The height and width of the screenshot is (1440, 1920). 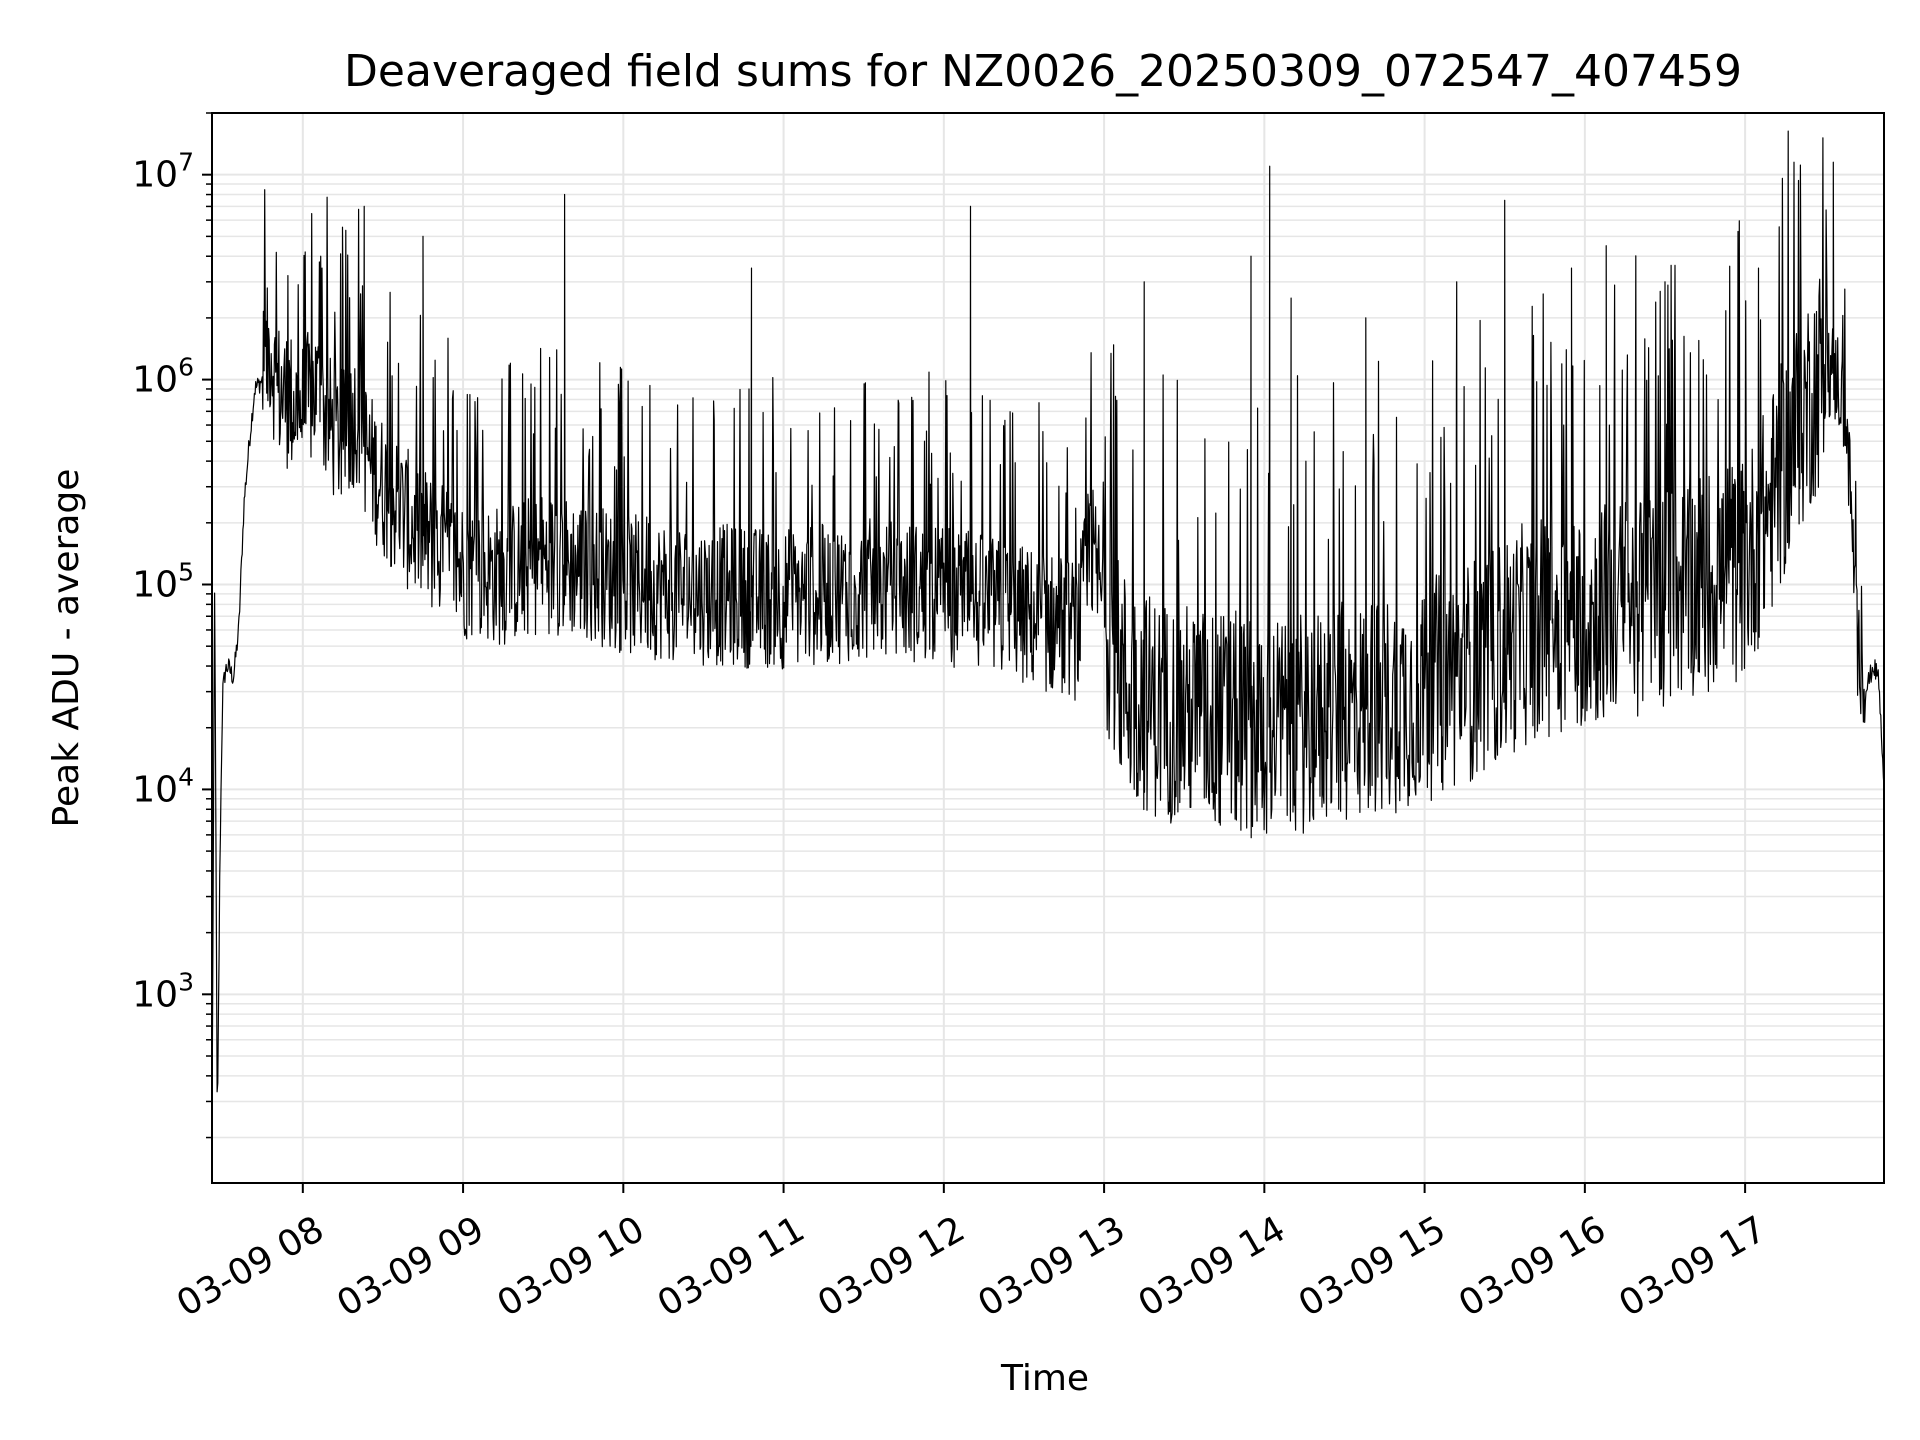 I want to click on x-tick-label: 03-09 13, so click(x=1051, y=1267).